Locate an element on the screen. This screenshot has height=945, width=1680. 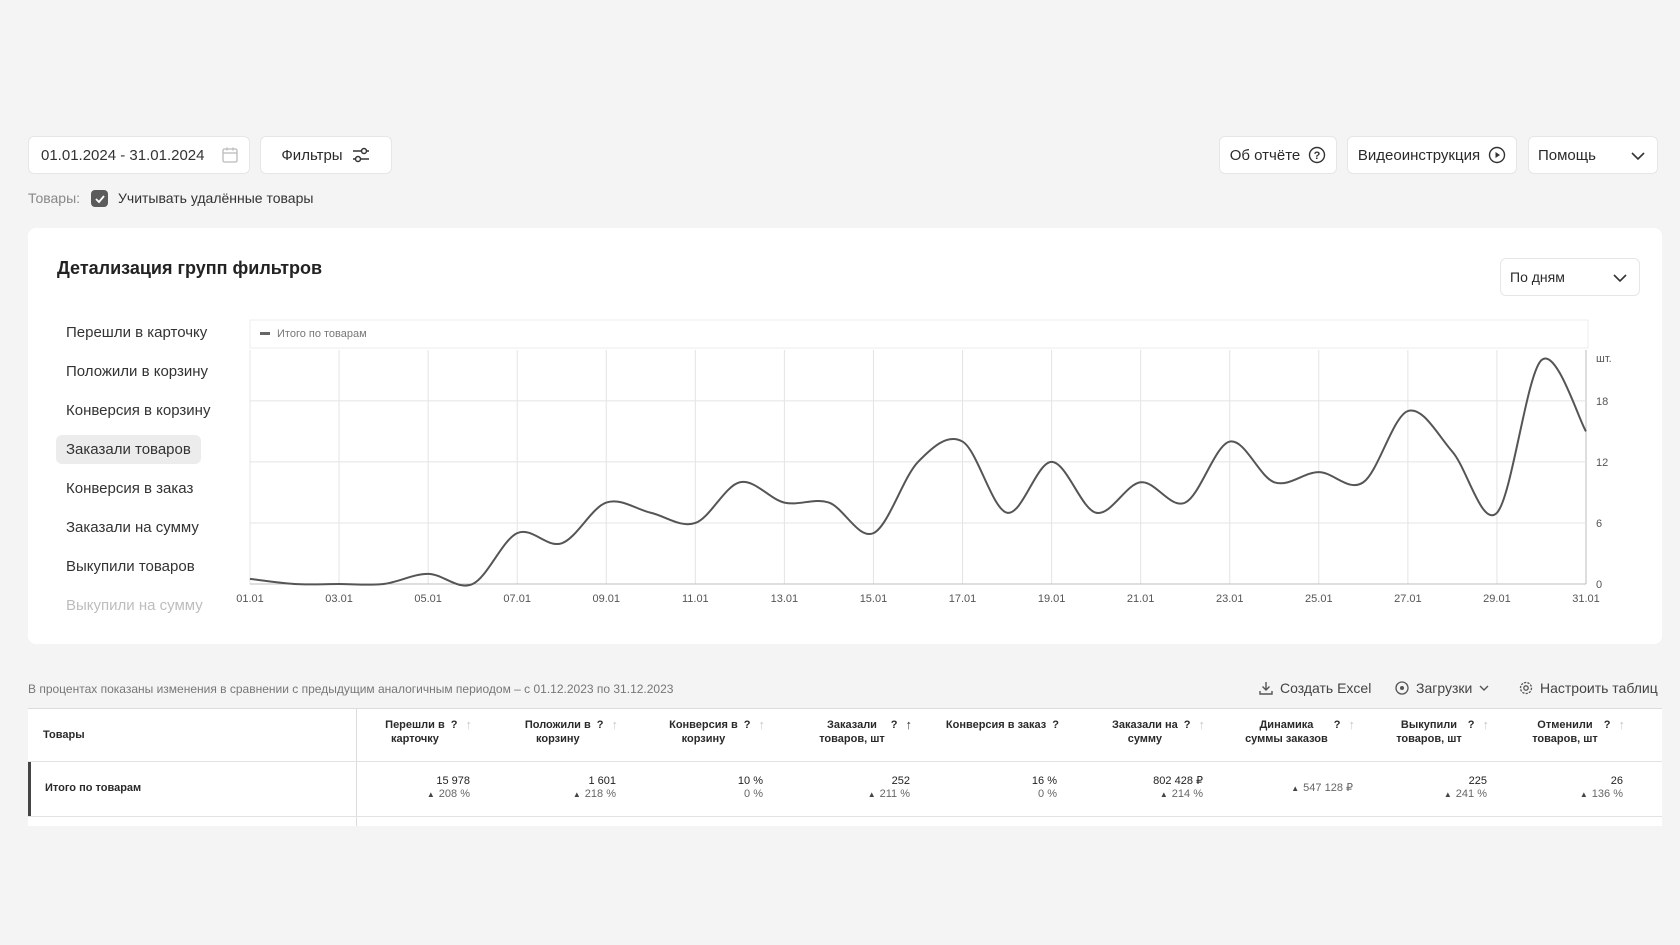
metric-item-active: Заказали товаров is located at coordinates (128, 449).